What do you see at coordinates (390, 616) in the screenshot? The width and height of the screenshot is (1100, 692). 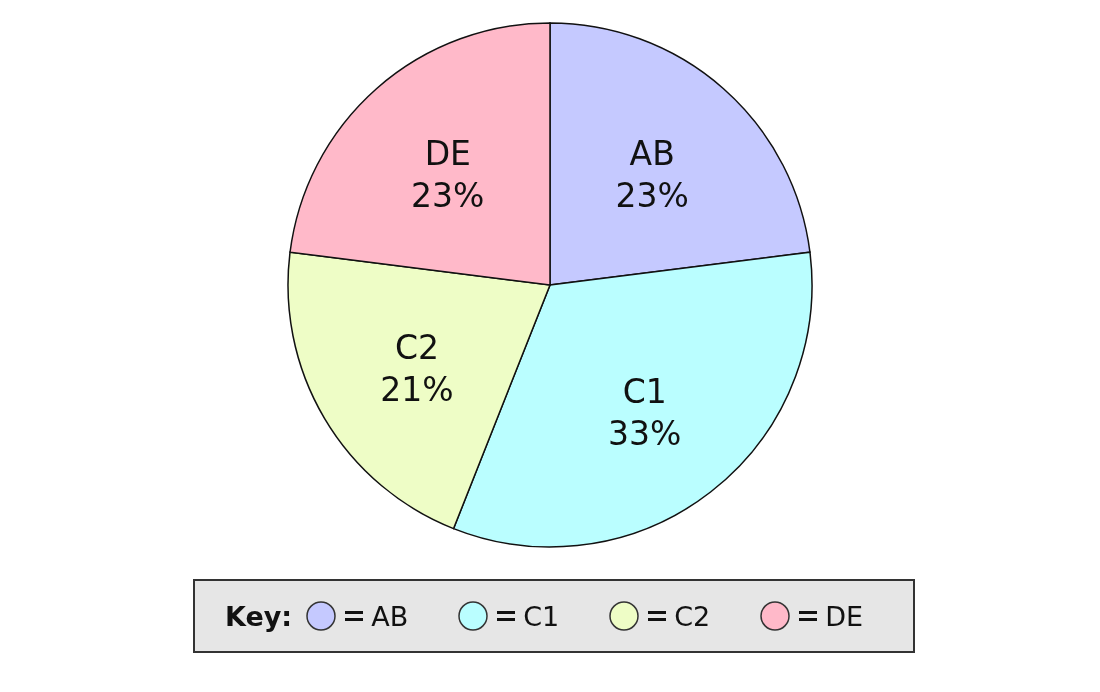 I see `legend-label: AB` at bounding box center [390, 616].